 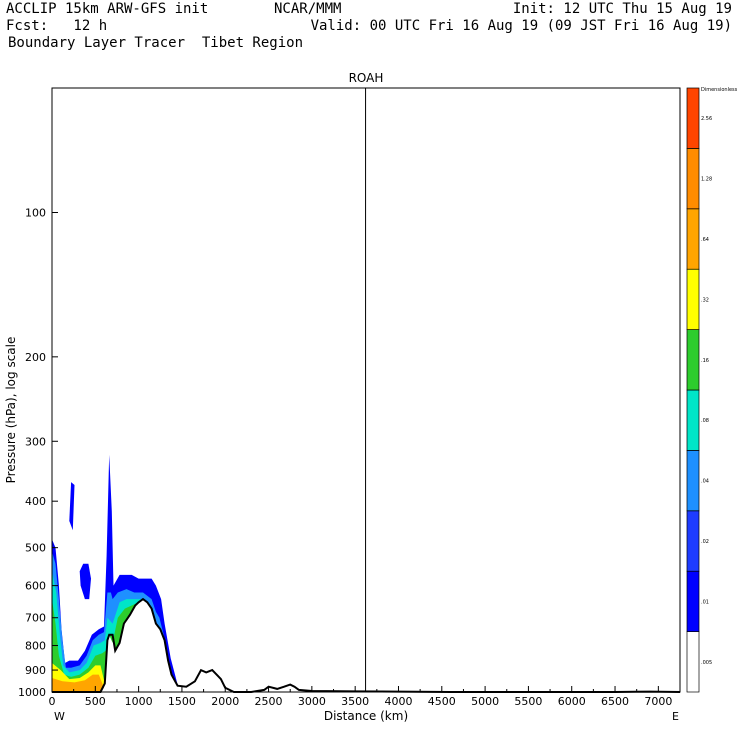 I want to click on y-tick-label: 600, so click(x=35, y=586).